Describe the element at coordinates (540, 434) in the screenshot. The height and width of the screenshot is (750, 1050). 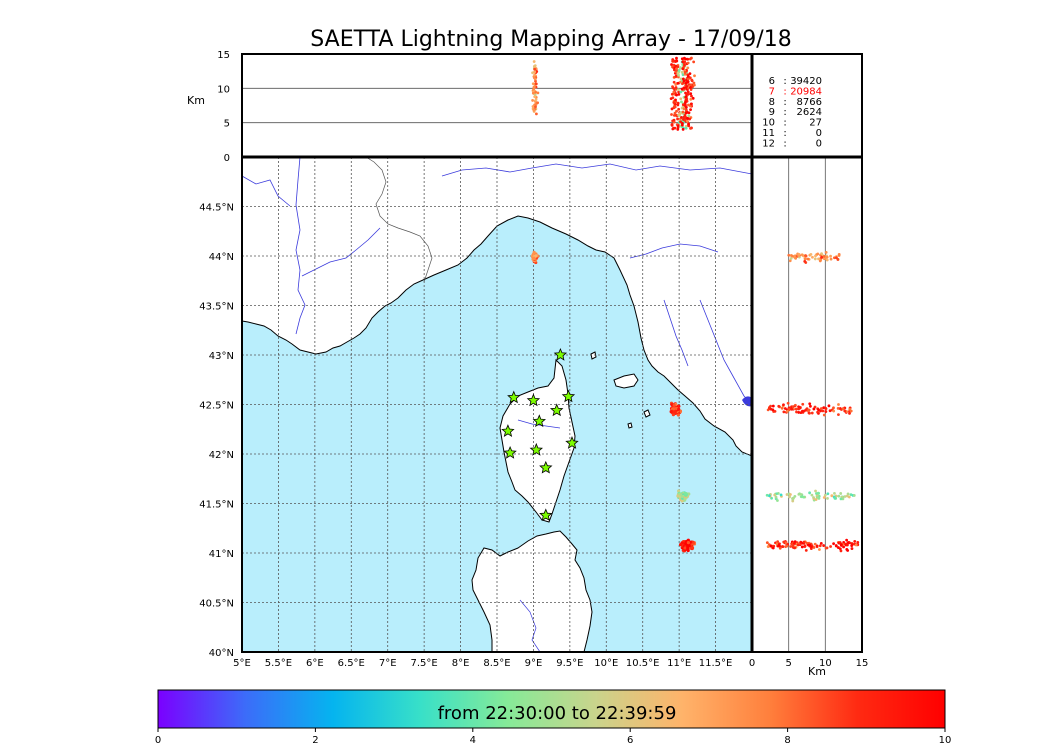
I see `lma-stations` at that location.